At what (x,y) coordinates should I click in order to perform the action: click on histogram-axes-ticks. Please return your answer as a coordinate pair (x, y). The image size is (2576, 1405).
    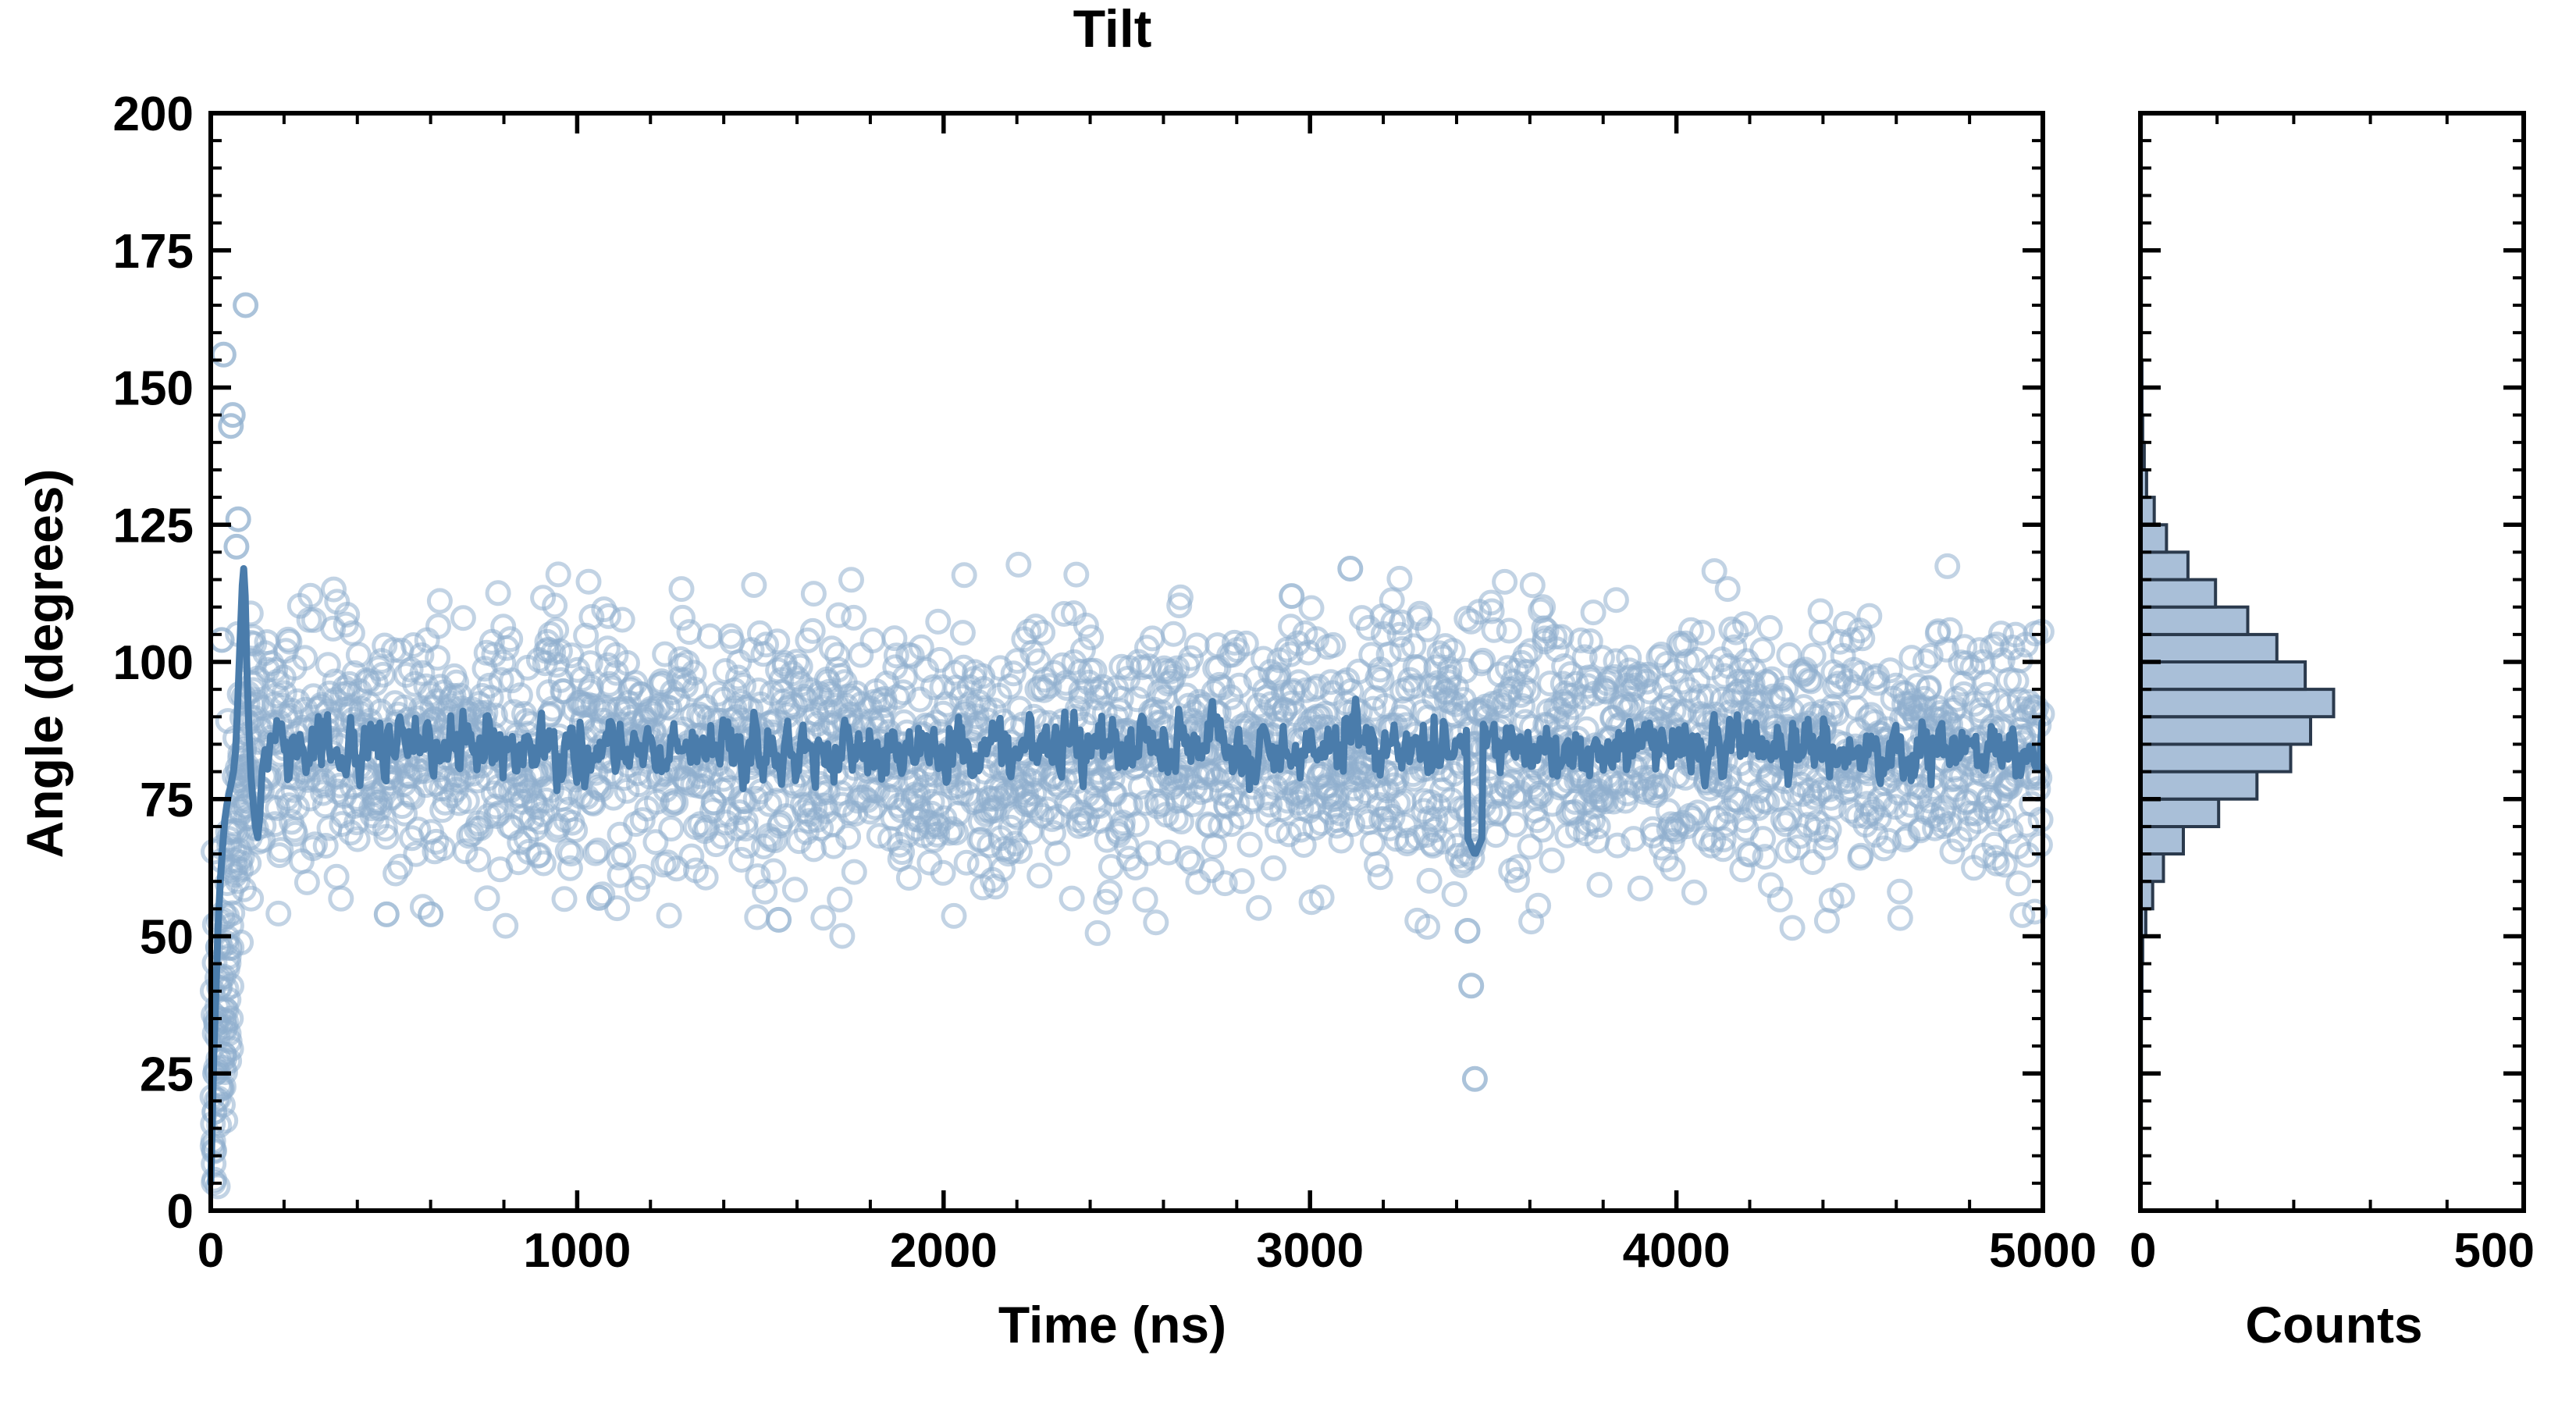
    Looking at the image, I should click on (2332, 662).